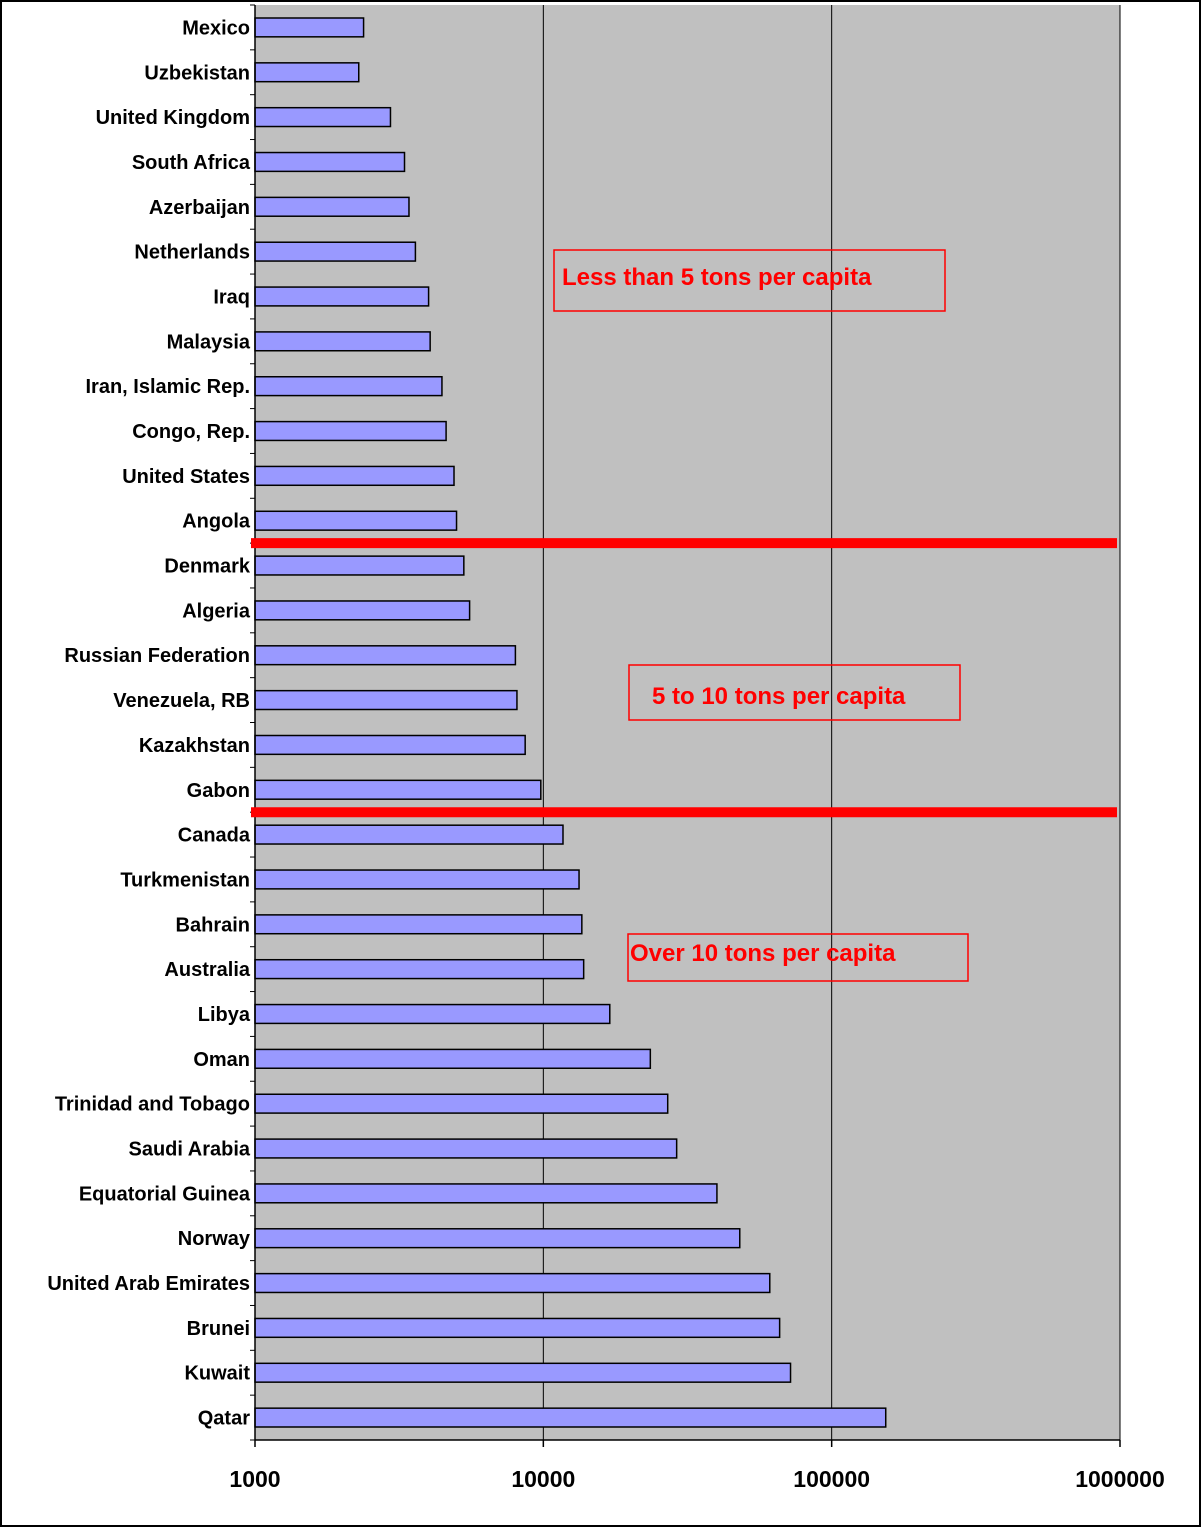 The width and height of the screenshot is (1201, 1530). Describe the element at coordinates (218, 1329) in the screenshot. I see `category-label: Brunei` at that location.